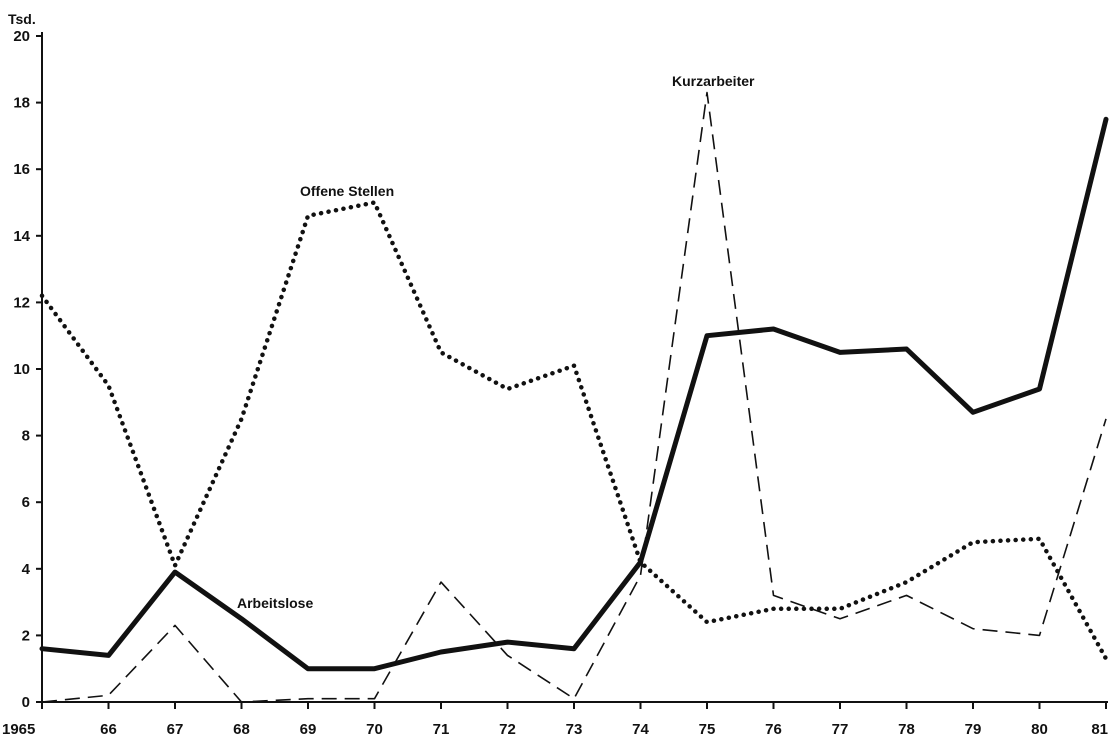 The height and width of the screenshot is (740, 1113). What do you see at coordinates (275, 603) in the screenshot?
I see `series-label-arbeitslose: Arbeitslose` at bounding box center [275, 603].